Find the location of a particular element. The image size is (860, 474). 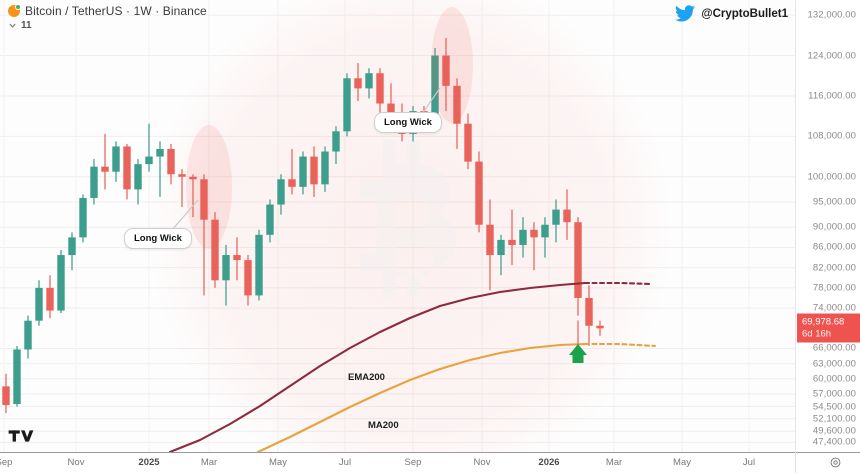

price-tick: 124,000.00 is located at coordinates (831, 56).